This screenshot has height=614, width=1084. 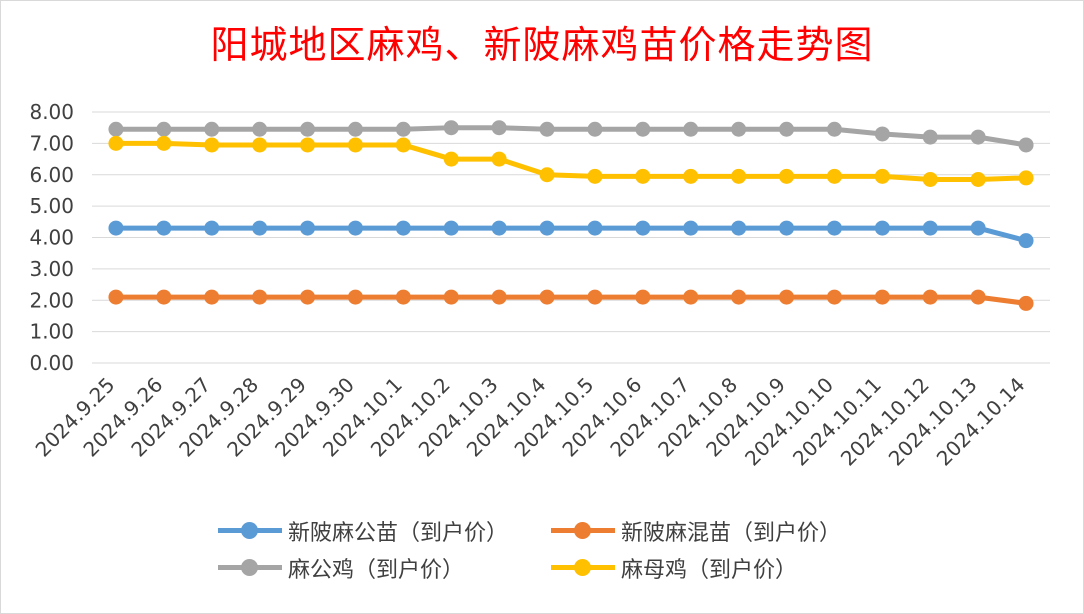 I want to click on y-tick-label: 5.00, so click(x=51, y=206).